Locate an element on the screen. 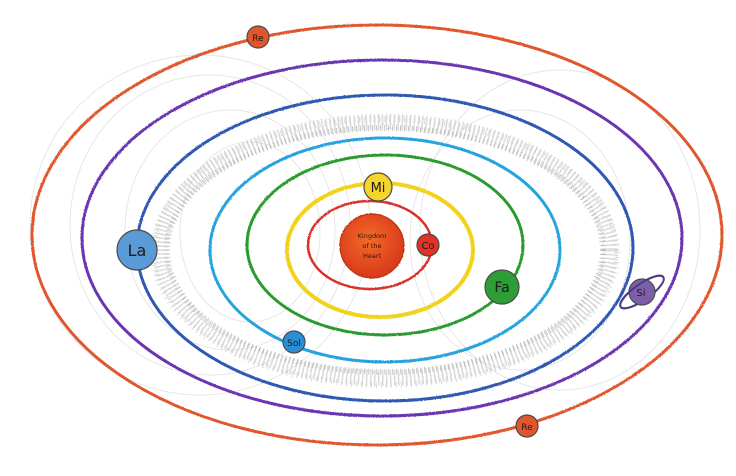 The width and height of the screenshot is (736, 476). planet-re-bottom: Re is located at coordinates (527, 426).